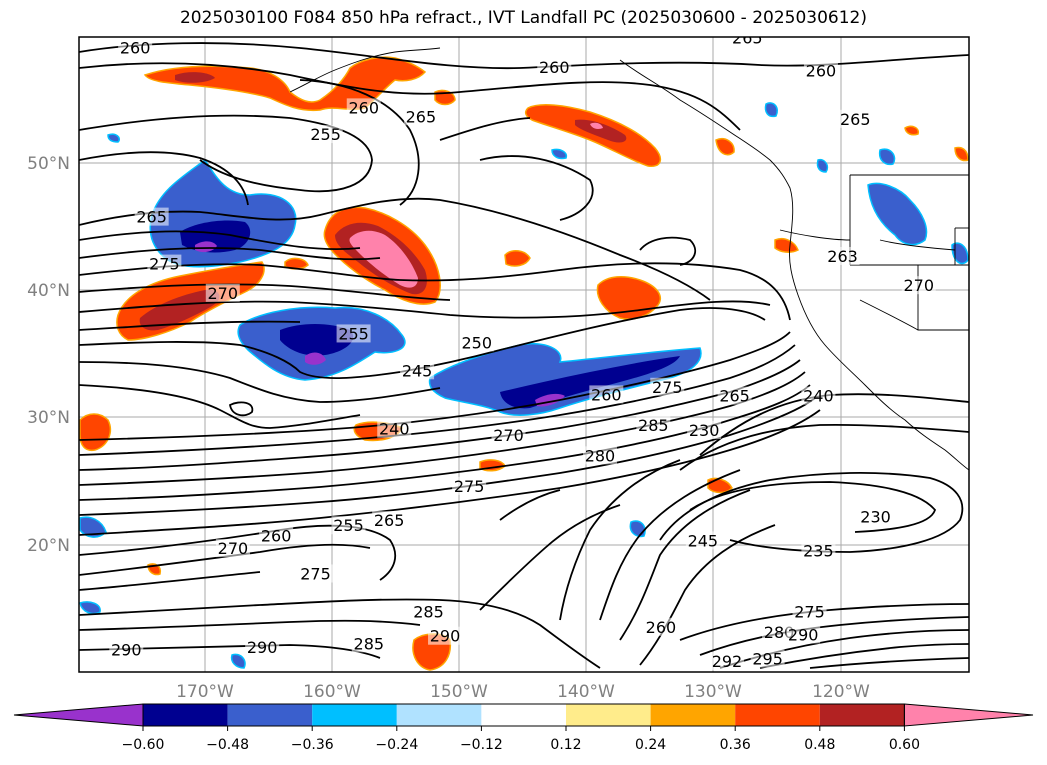 Image resolution: width=1047 pixels, height=765 pixels. Describe the element at coordinates (590, 382) in the screenshot. I see `patch-neg-3-core` at that location.